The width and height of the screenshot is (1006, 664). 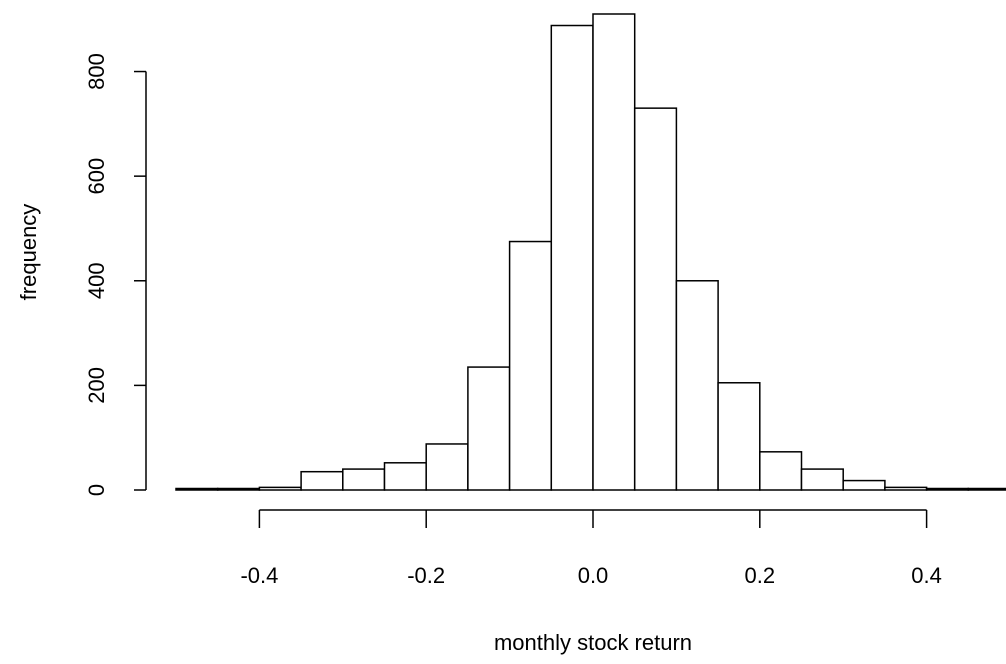 What do you see at coordinates (96, 176) in the screenshot?
I see `y-tick-label: 600` at bounding box center [96, 176].